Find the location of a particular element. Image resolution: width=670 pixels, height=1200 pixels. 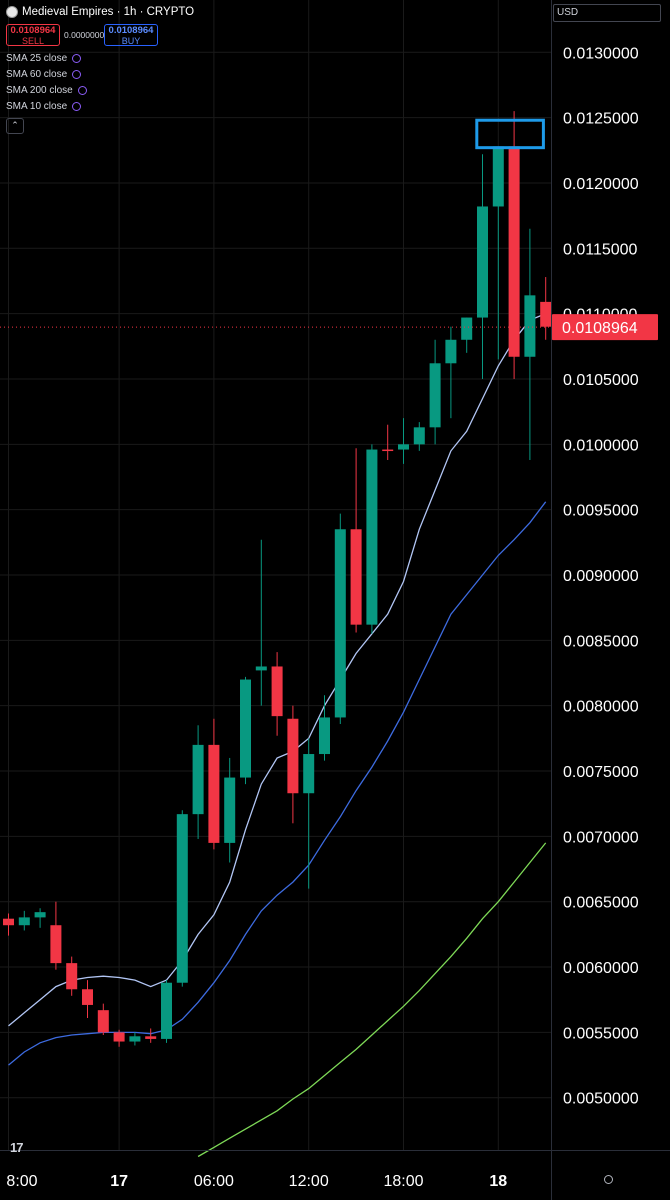

indicator-sma60: SMA 60 close is located at coordinates (100, 74).